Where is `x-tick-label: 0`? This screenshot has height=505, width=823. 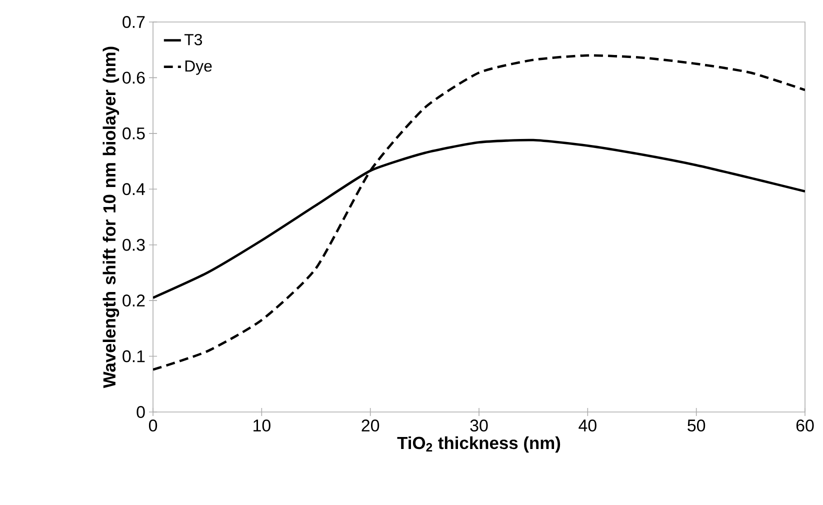 x-tick-label: 0 is located at coordinates (153, 426).